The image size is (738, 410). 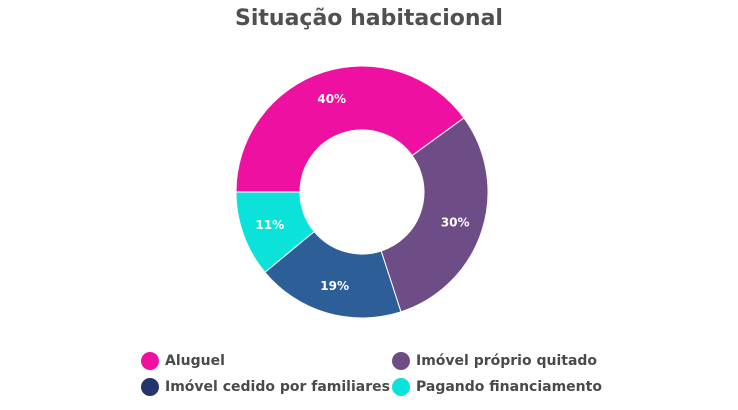 I want to click on legend-label: Imóvel próprio quitado, so click(x=507, y=361).